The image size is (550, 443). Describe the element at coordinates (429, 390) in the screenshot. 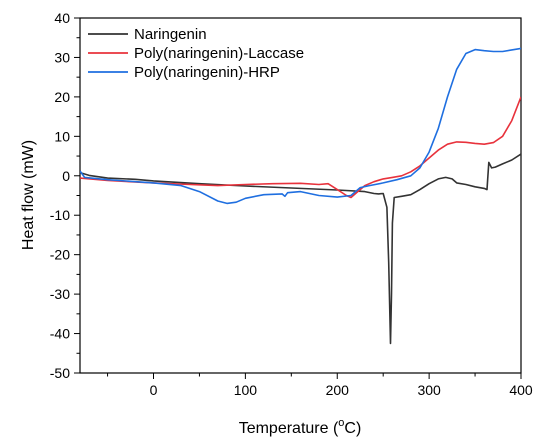

I see `x-tick-label: 300` at that location.